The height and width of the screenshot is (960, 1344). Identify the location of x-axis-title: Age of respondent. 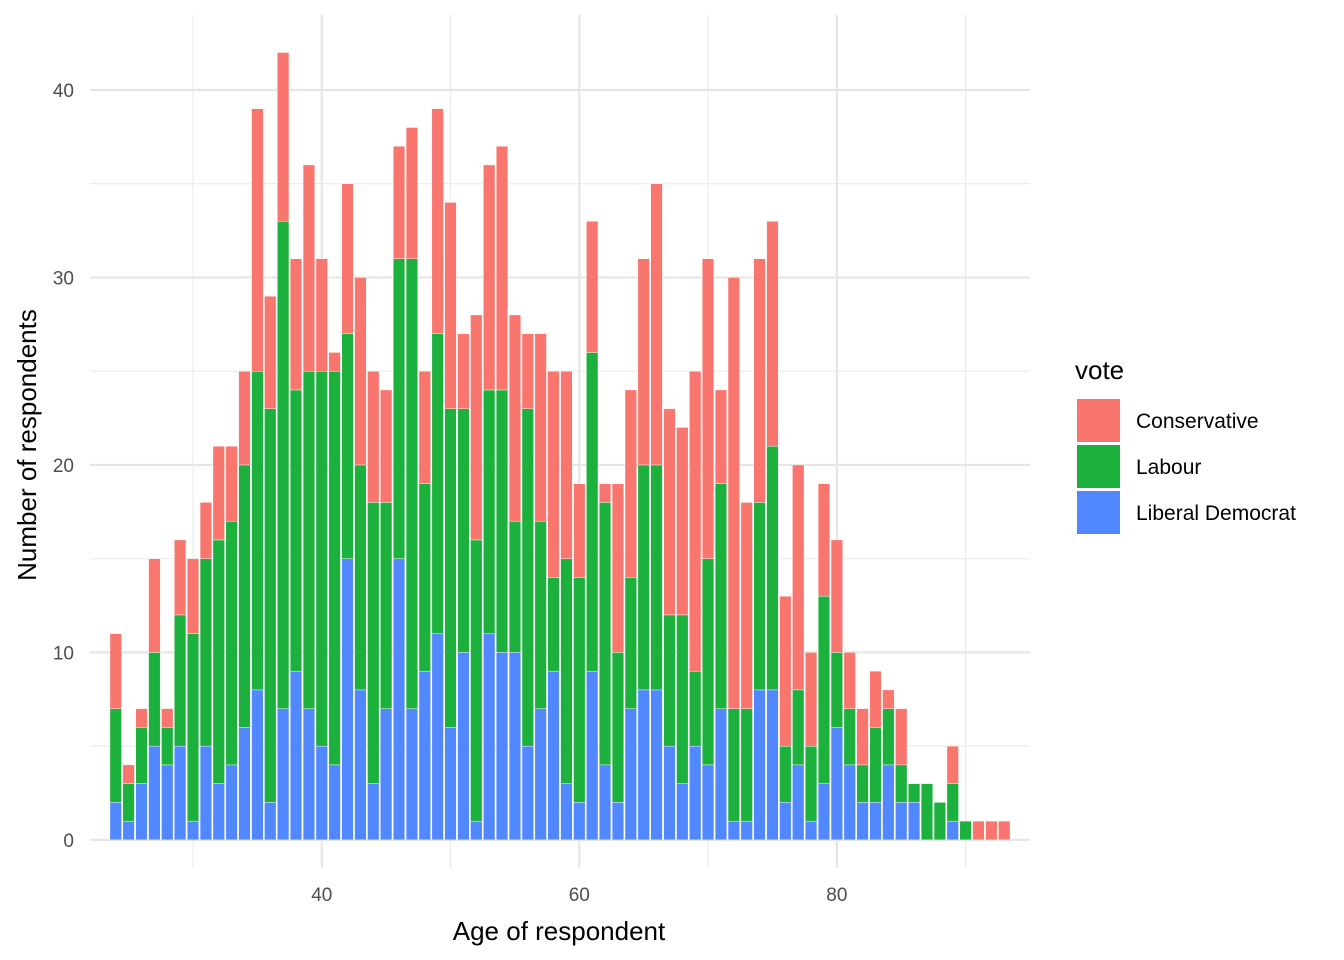
(559, 931).